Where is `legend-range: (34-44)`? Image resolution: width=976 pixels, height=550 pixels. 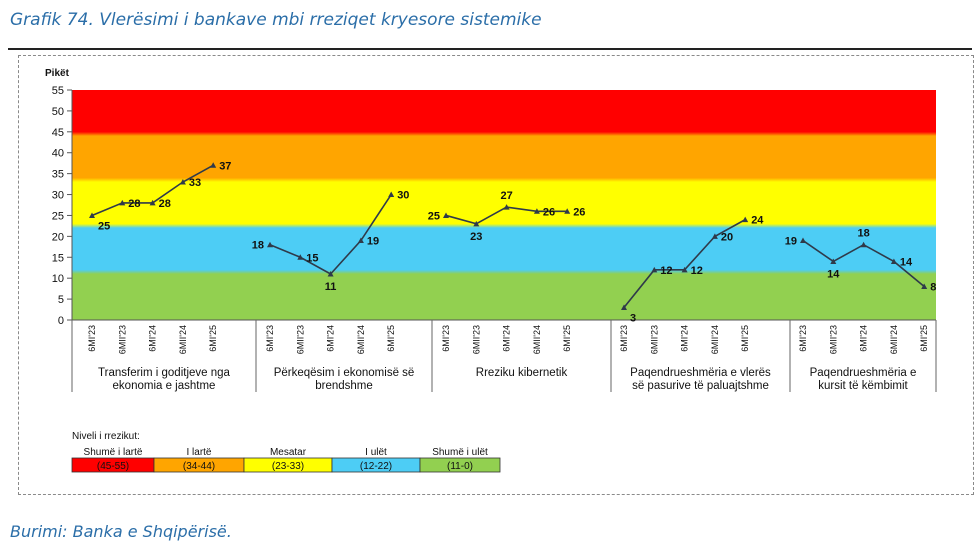 legend-range: (34-44) is located at coordinates (199, 466).